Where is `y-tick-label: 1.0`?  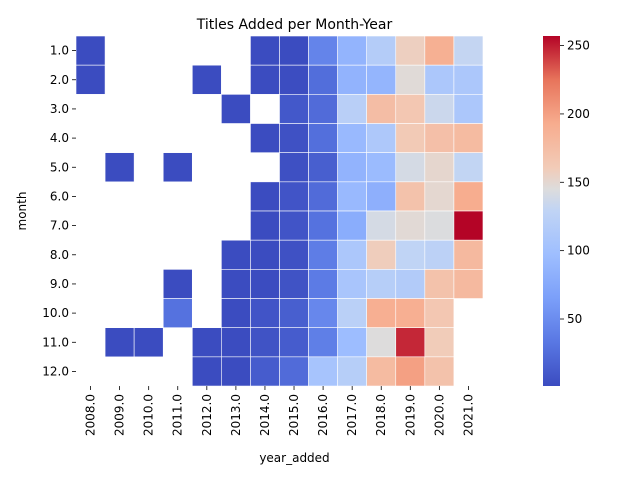
y-tick-label: 1.0 is located at coordinates (59, 51).